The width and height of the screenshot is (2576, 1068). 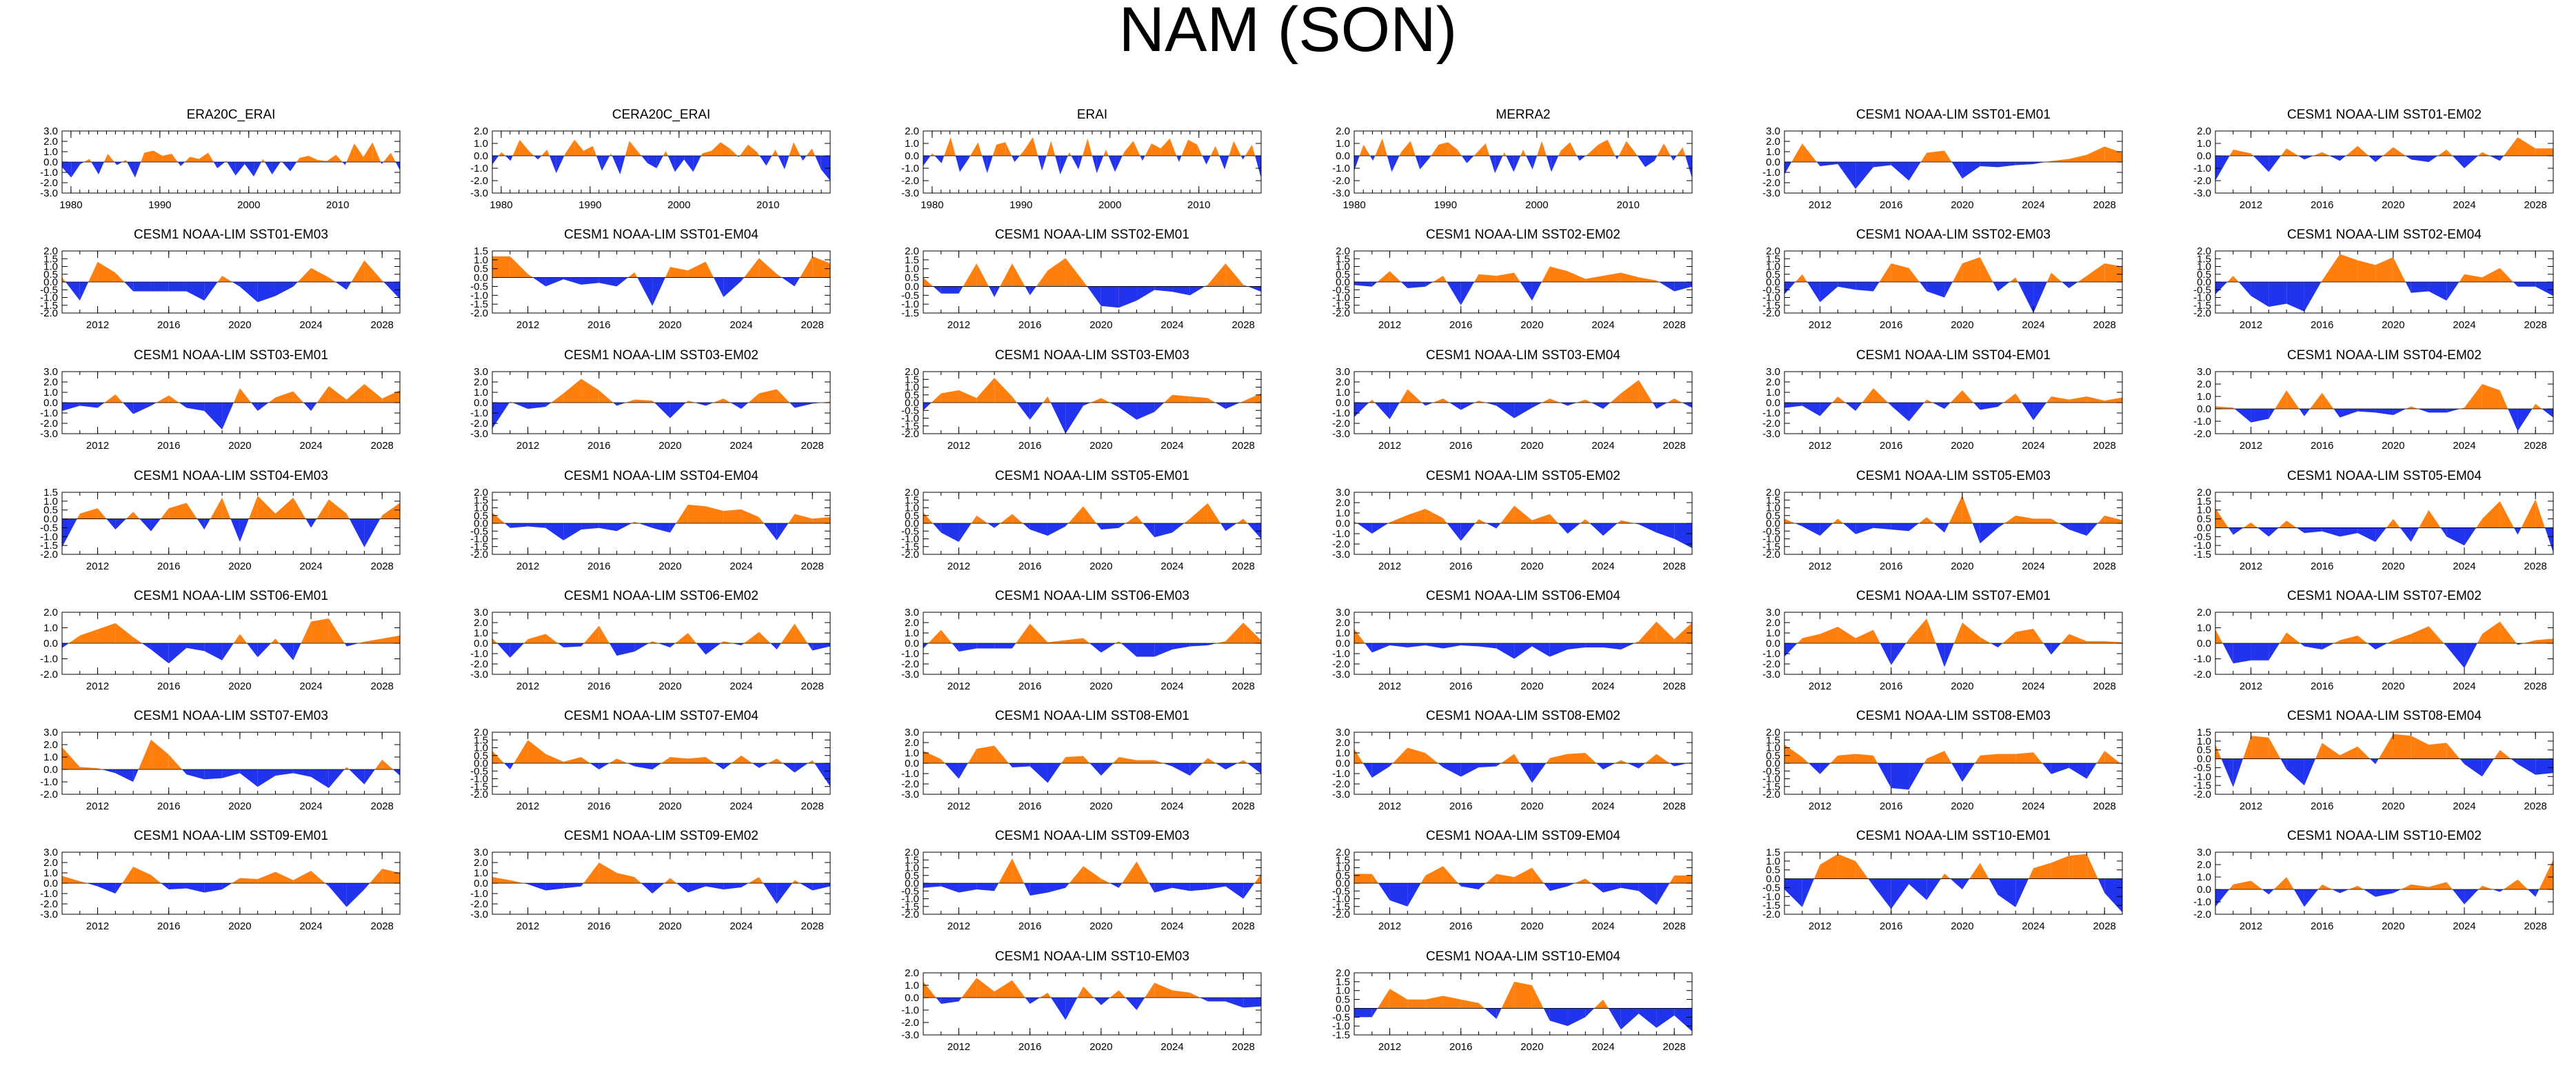 What do you see at coordinates (2104, 205) in the screenshot?
I see `x-tick-label: 2028` at bounding box center [2104, 205].